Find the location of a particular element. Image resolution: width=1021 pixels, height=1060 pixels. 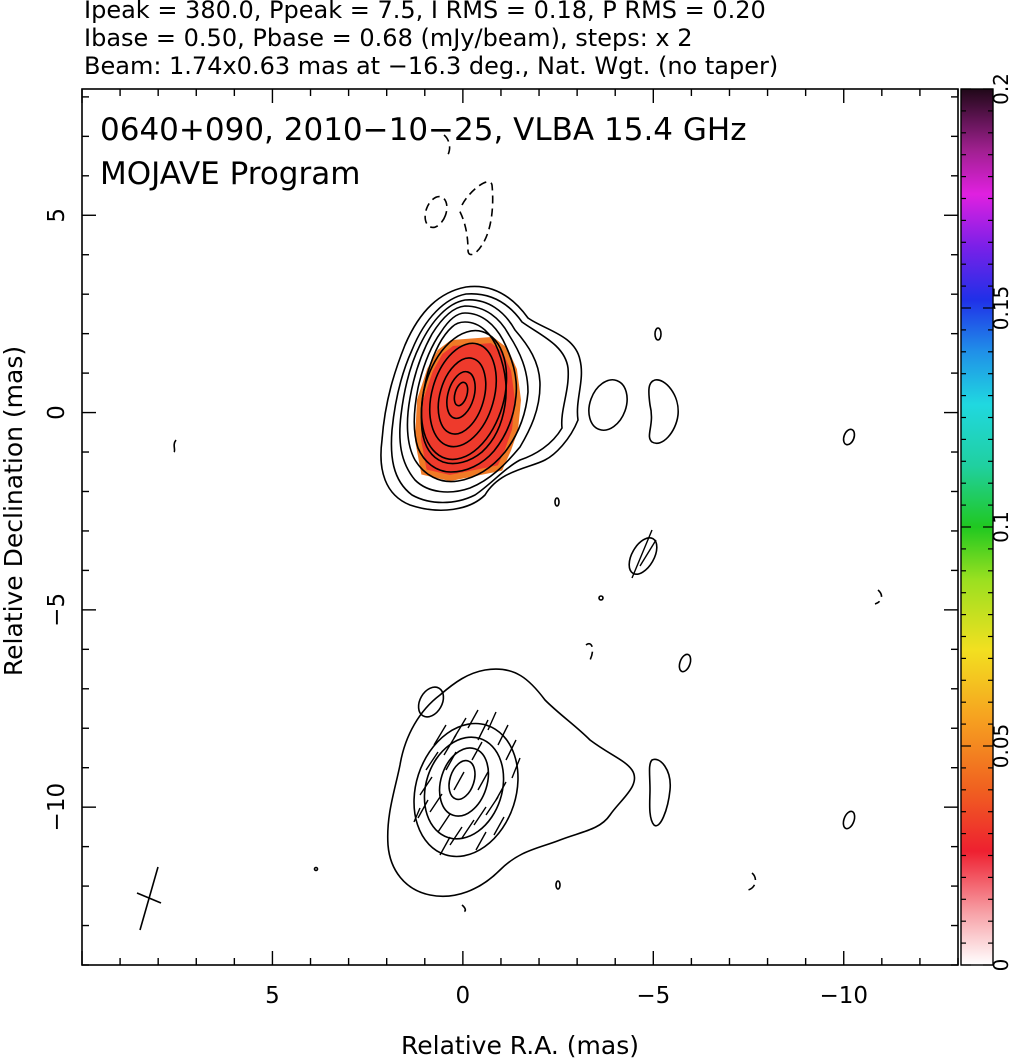

colorbar-tick-labels: 0 0.05 0.1 0.15 0.2 is located at coordinates (1001, 522).